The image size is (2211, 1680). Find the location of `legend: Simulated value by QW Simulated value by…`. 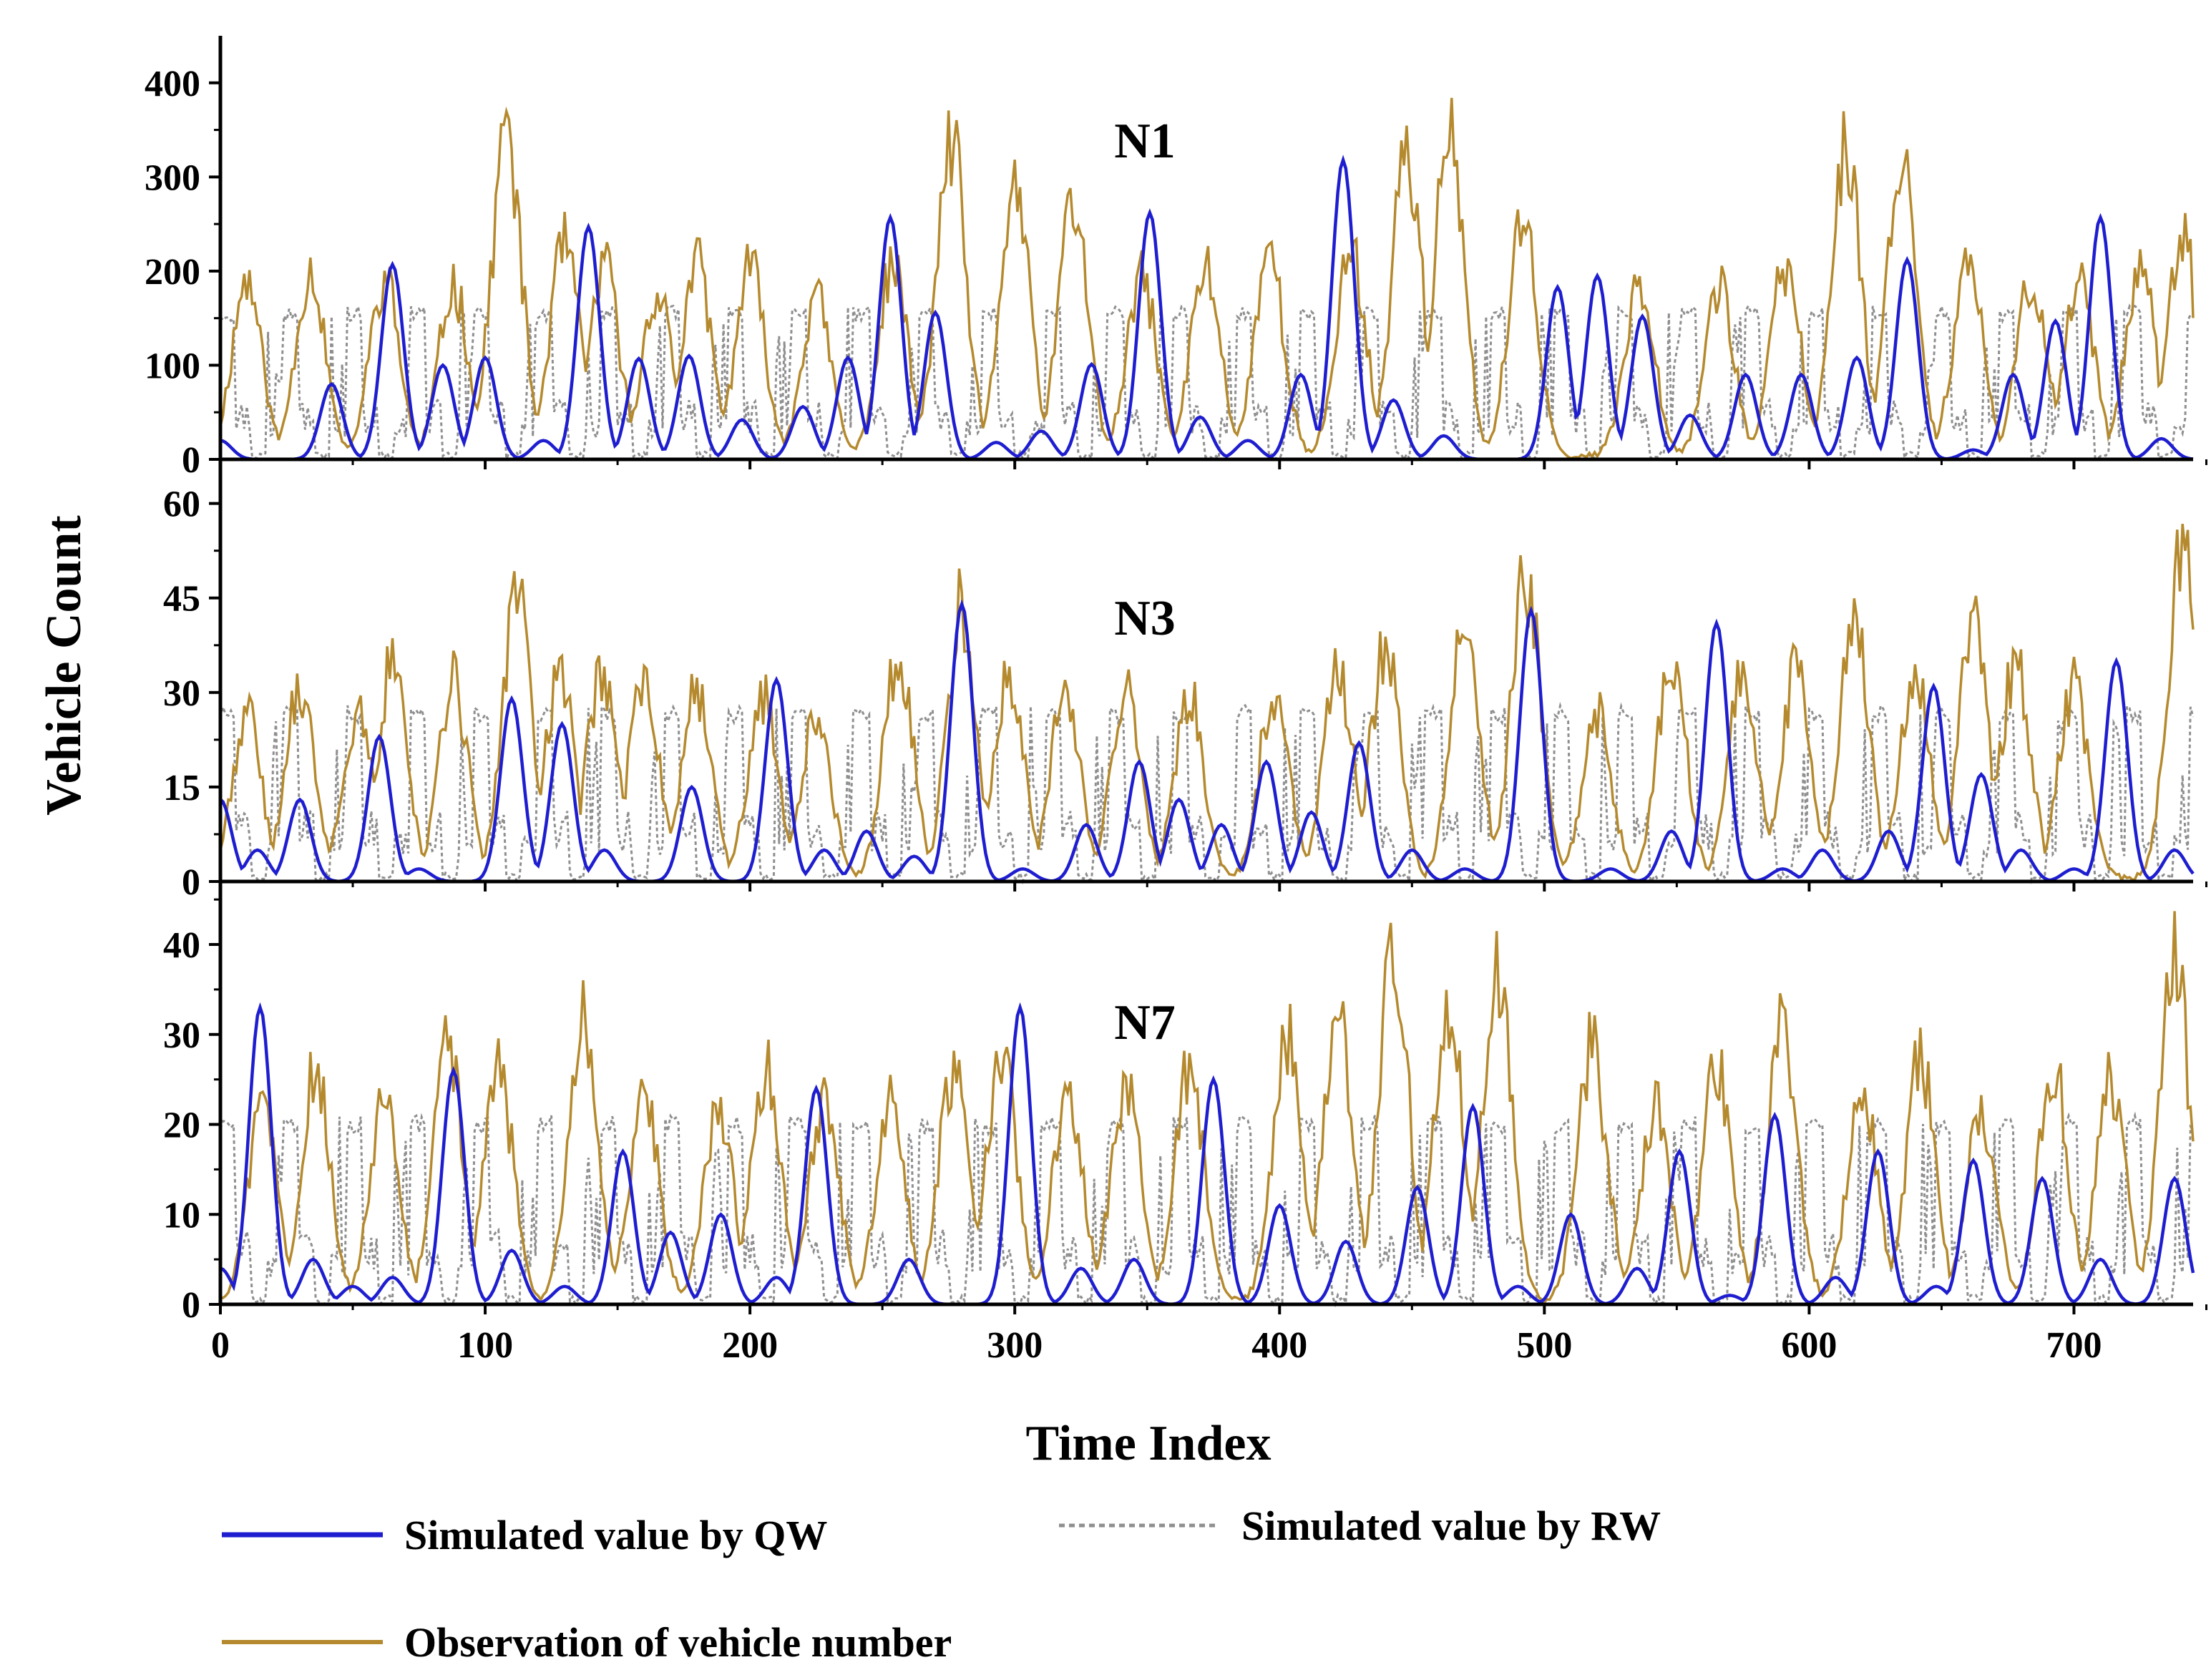

legend: Simulated value by QW Simulated value by… is located at coordinates (942, 1584).